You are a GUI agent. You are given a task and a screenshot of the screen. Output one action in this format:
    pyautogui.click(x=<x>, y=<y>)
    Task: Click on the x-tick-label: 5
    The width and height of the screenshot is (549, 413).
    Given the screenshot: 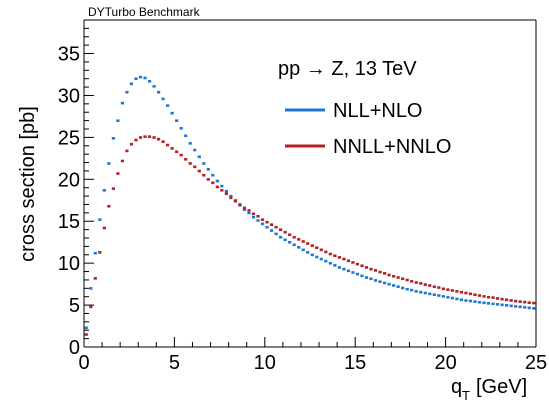 What is the action you would take?
    pyautogui.click(x=174, y=363)
    